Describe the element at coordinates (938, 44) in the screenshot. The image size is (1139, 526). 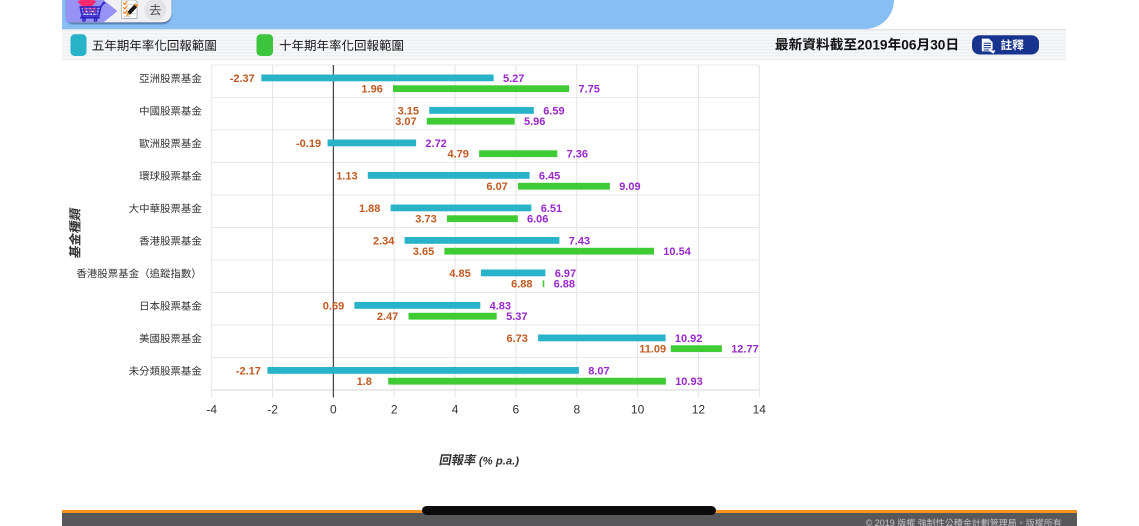
I see `svg-text: 30` at that location.